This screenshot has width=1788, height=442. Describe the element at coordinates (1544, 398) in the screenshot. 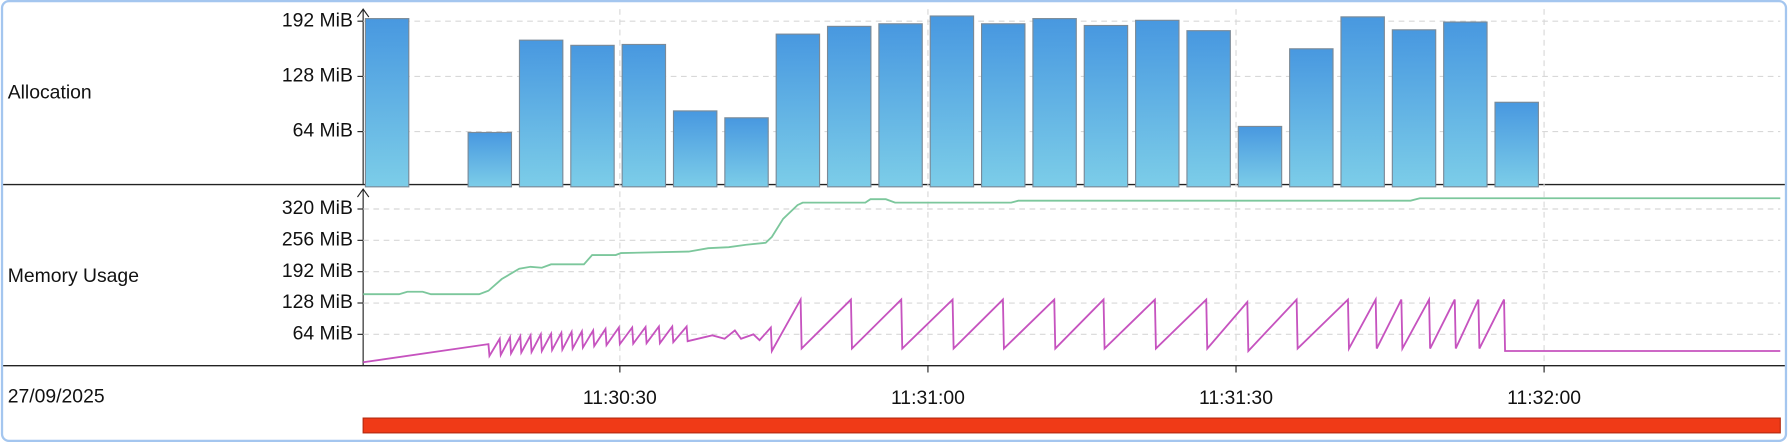

I see `x-tick-label: 11:32:00` at that location.